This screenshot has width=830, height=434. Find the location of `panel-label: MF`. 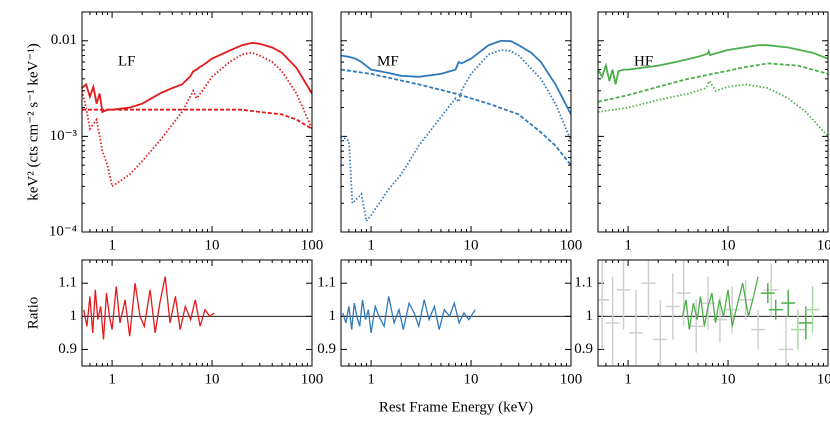

panel-label: MF is located at coordinates (388, 61).